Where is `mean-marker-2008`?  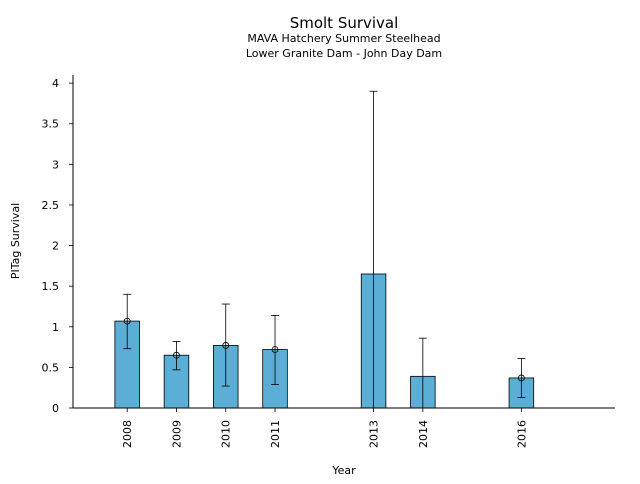
mean-marker-2008 is located at coordinates (127, 321).